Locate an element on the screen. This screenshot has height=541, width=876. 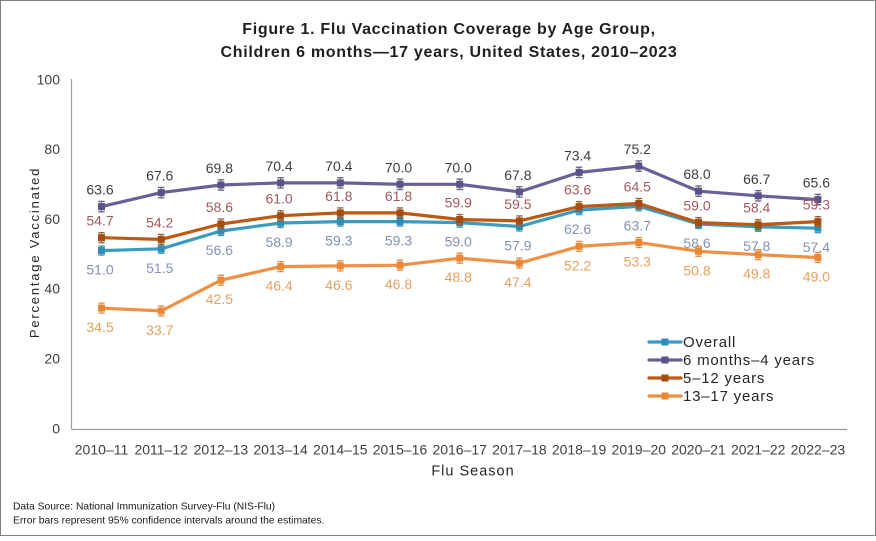
svg-text: 52.2 is located at coordinates (577, 265).